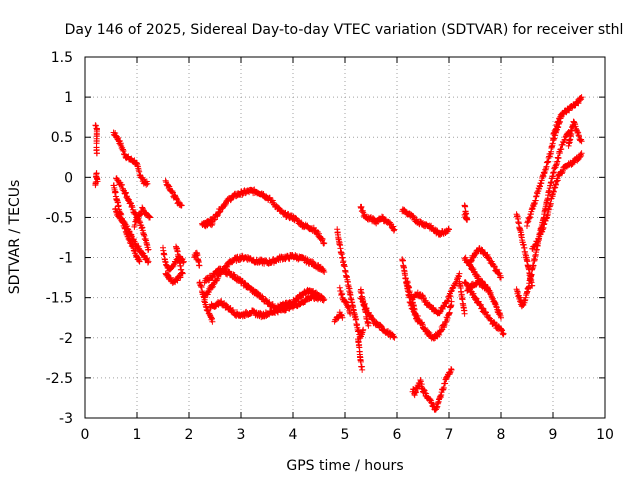 Image resolution: width=640 pixels, height=480 pixels. What do you see at coordinates (344, 466) in the screenshot?
I see `x-axis-label: GPS time / hours` at bounding box center [344, 466].